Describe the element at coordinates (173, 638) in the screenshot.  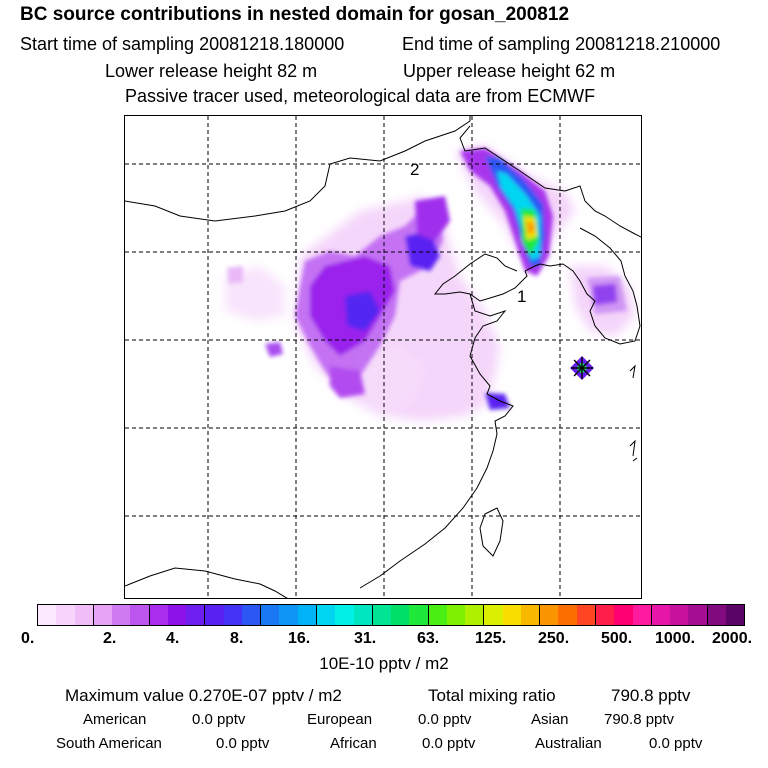
I see `colorbar-tick-2: 4.` at that location.